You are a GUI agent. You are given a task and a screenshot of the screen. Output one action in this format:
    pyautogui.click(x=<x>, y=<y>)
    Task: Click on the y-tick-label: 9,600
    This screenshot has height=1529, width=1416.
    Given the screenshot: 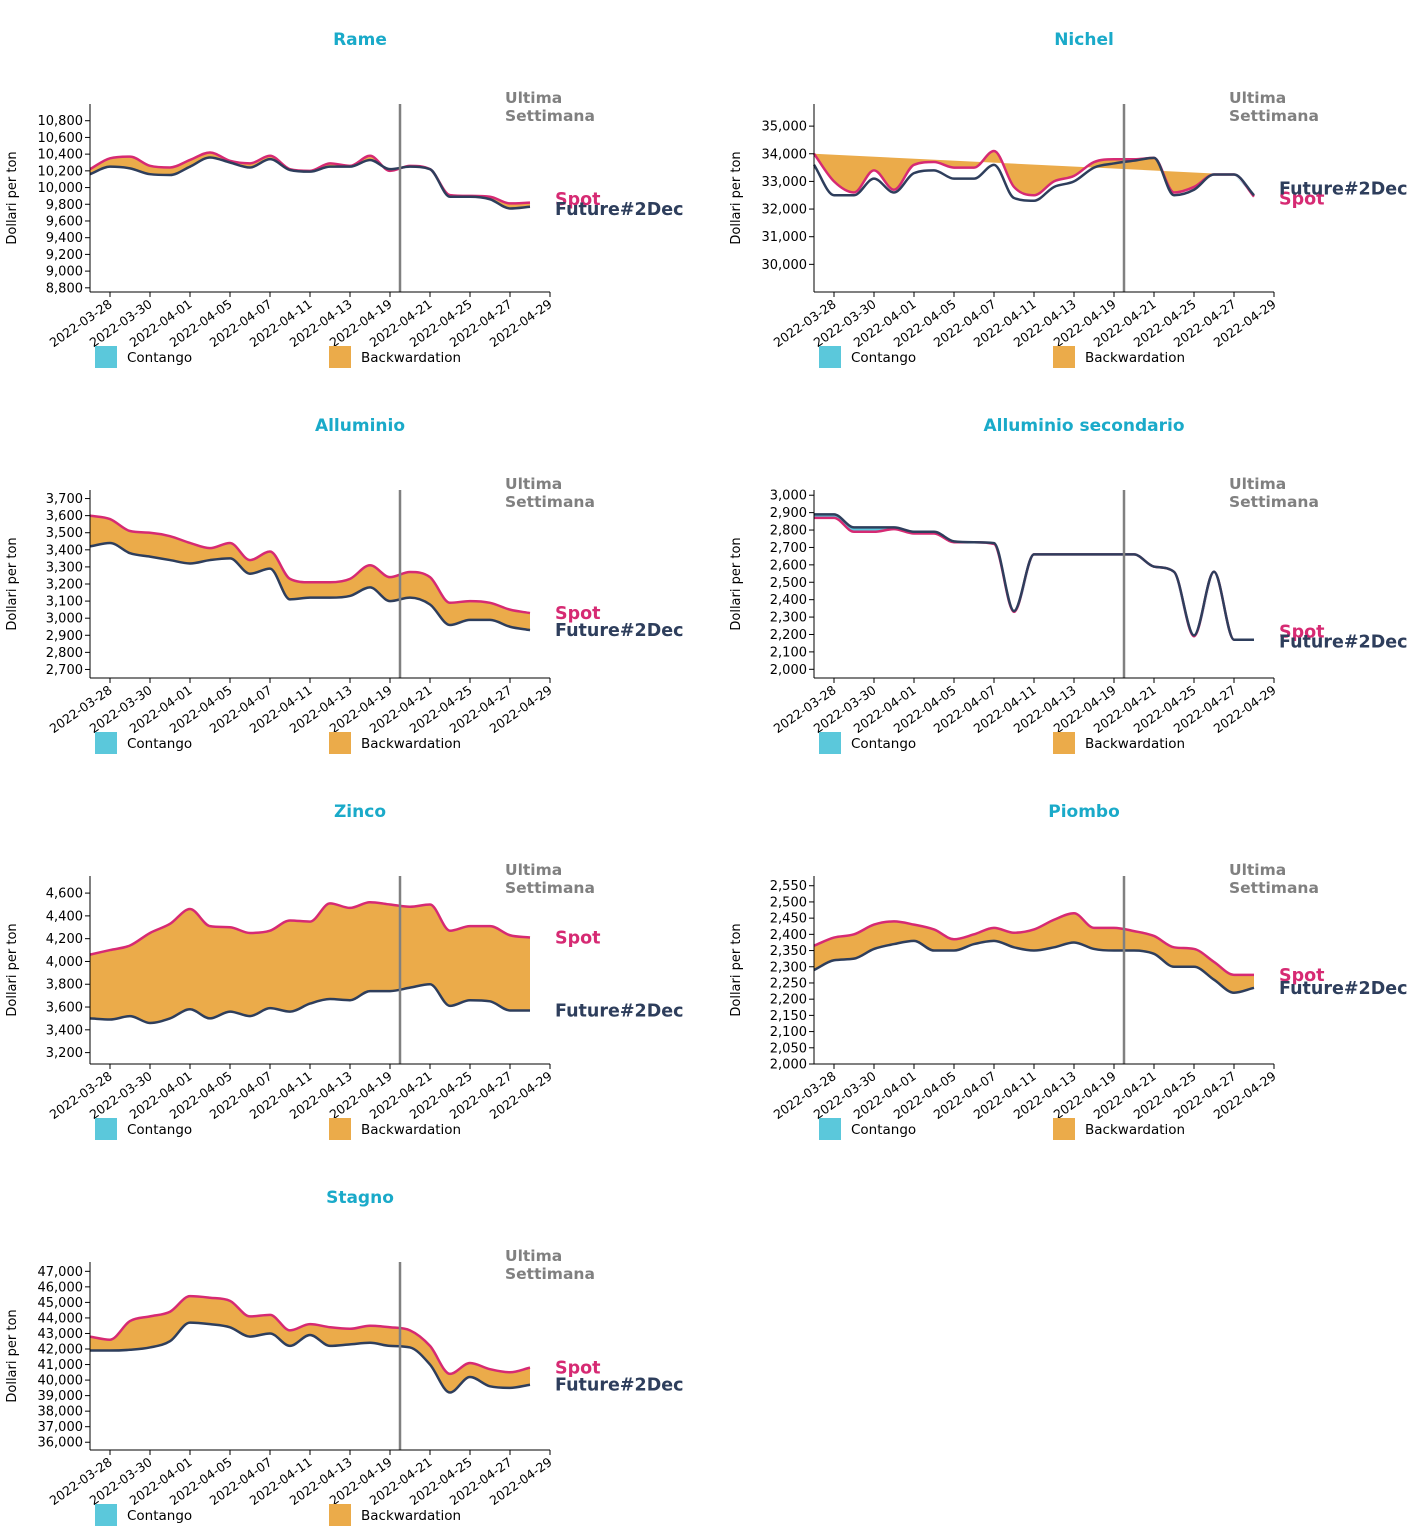 What is the action you would take?
    pyautogui.click(x=64, y=221)
    